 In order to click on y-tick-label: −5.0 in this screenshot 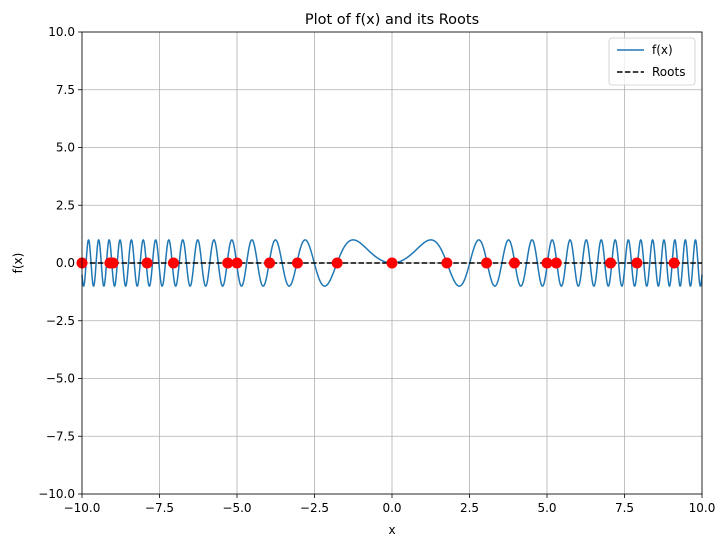, I will do `click(60, 379)`.